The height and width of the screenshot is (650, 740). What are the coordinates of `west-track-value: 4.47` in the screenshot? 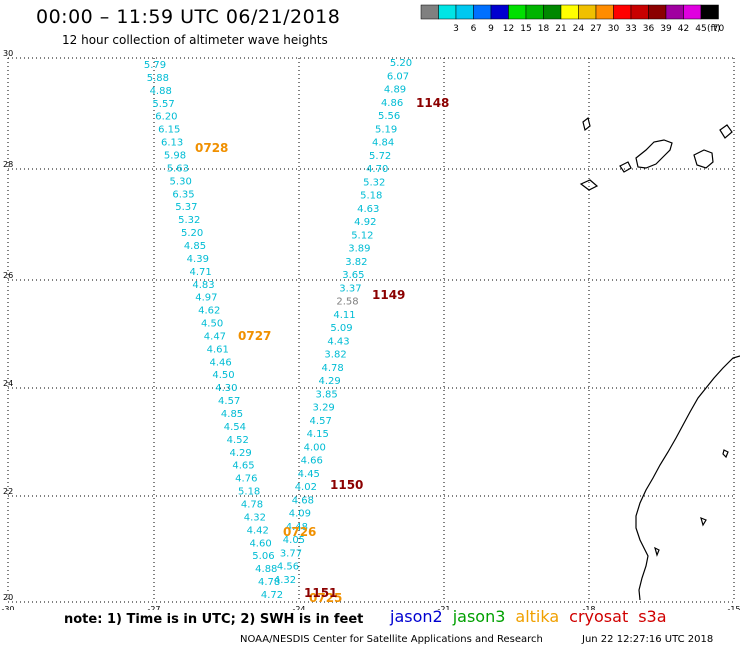 It's located at (215, 336).